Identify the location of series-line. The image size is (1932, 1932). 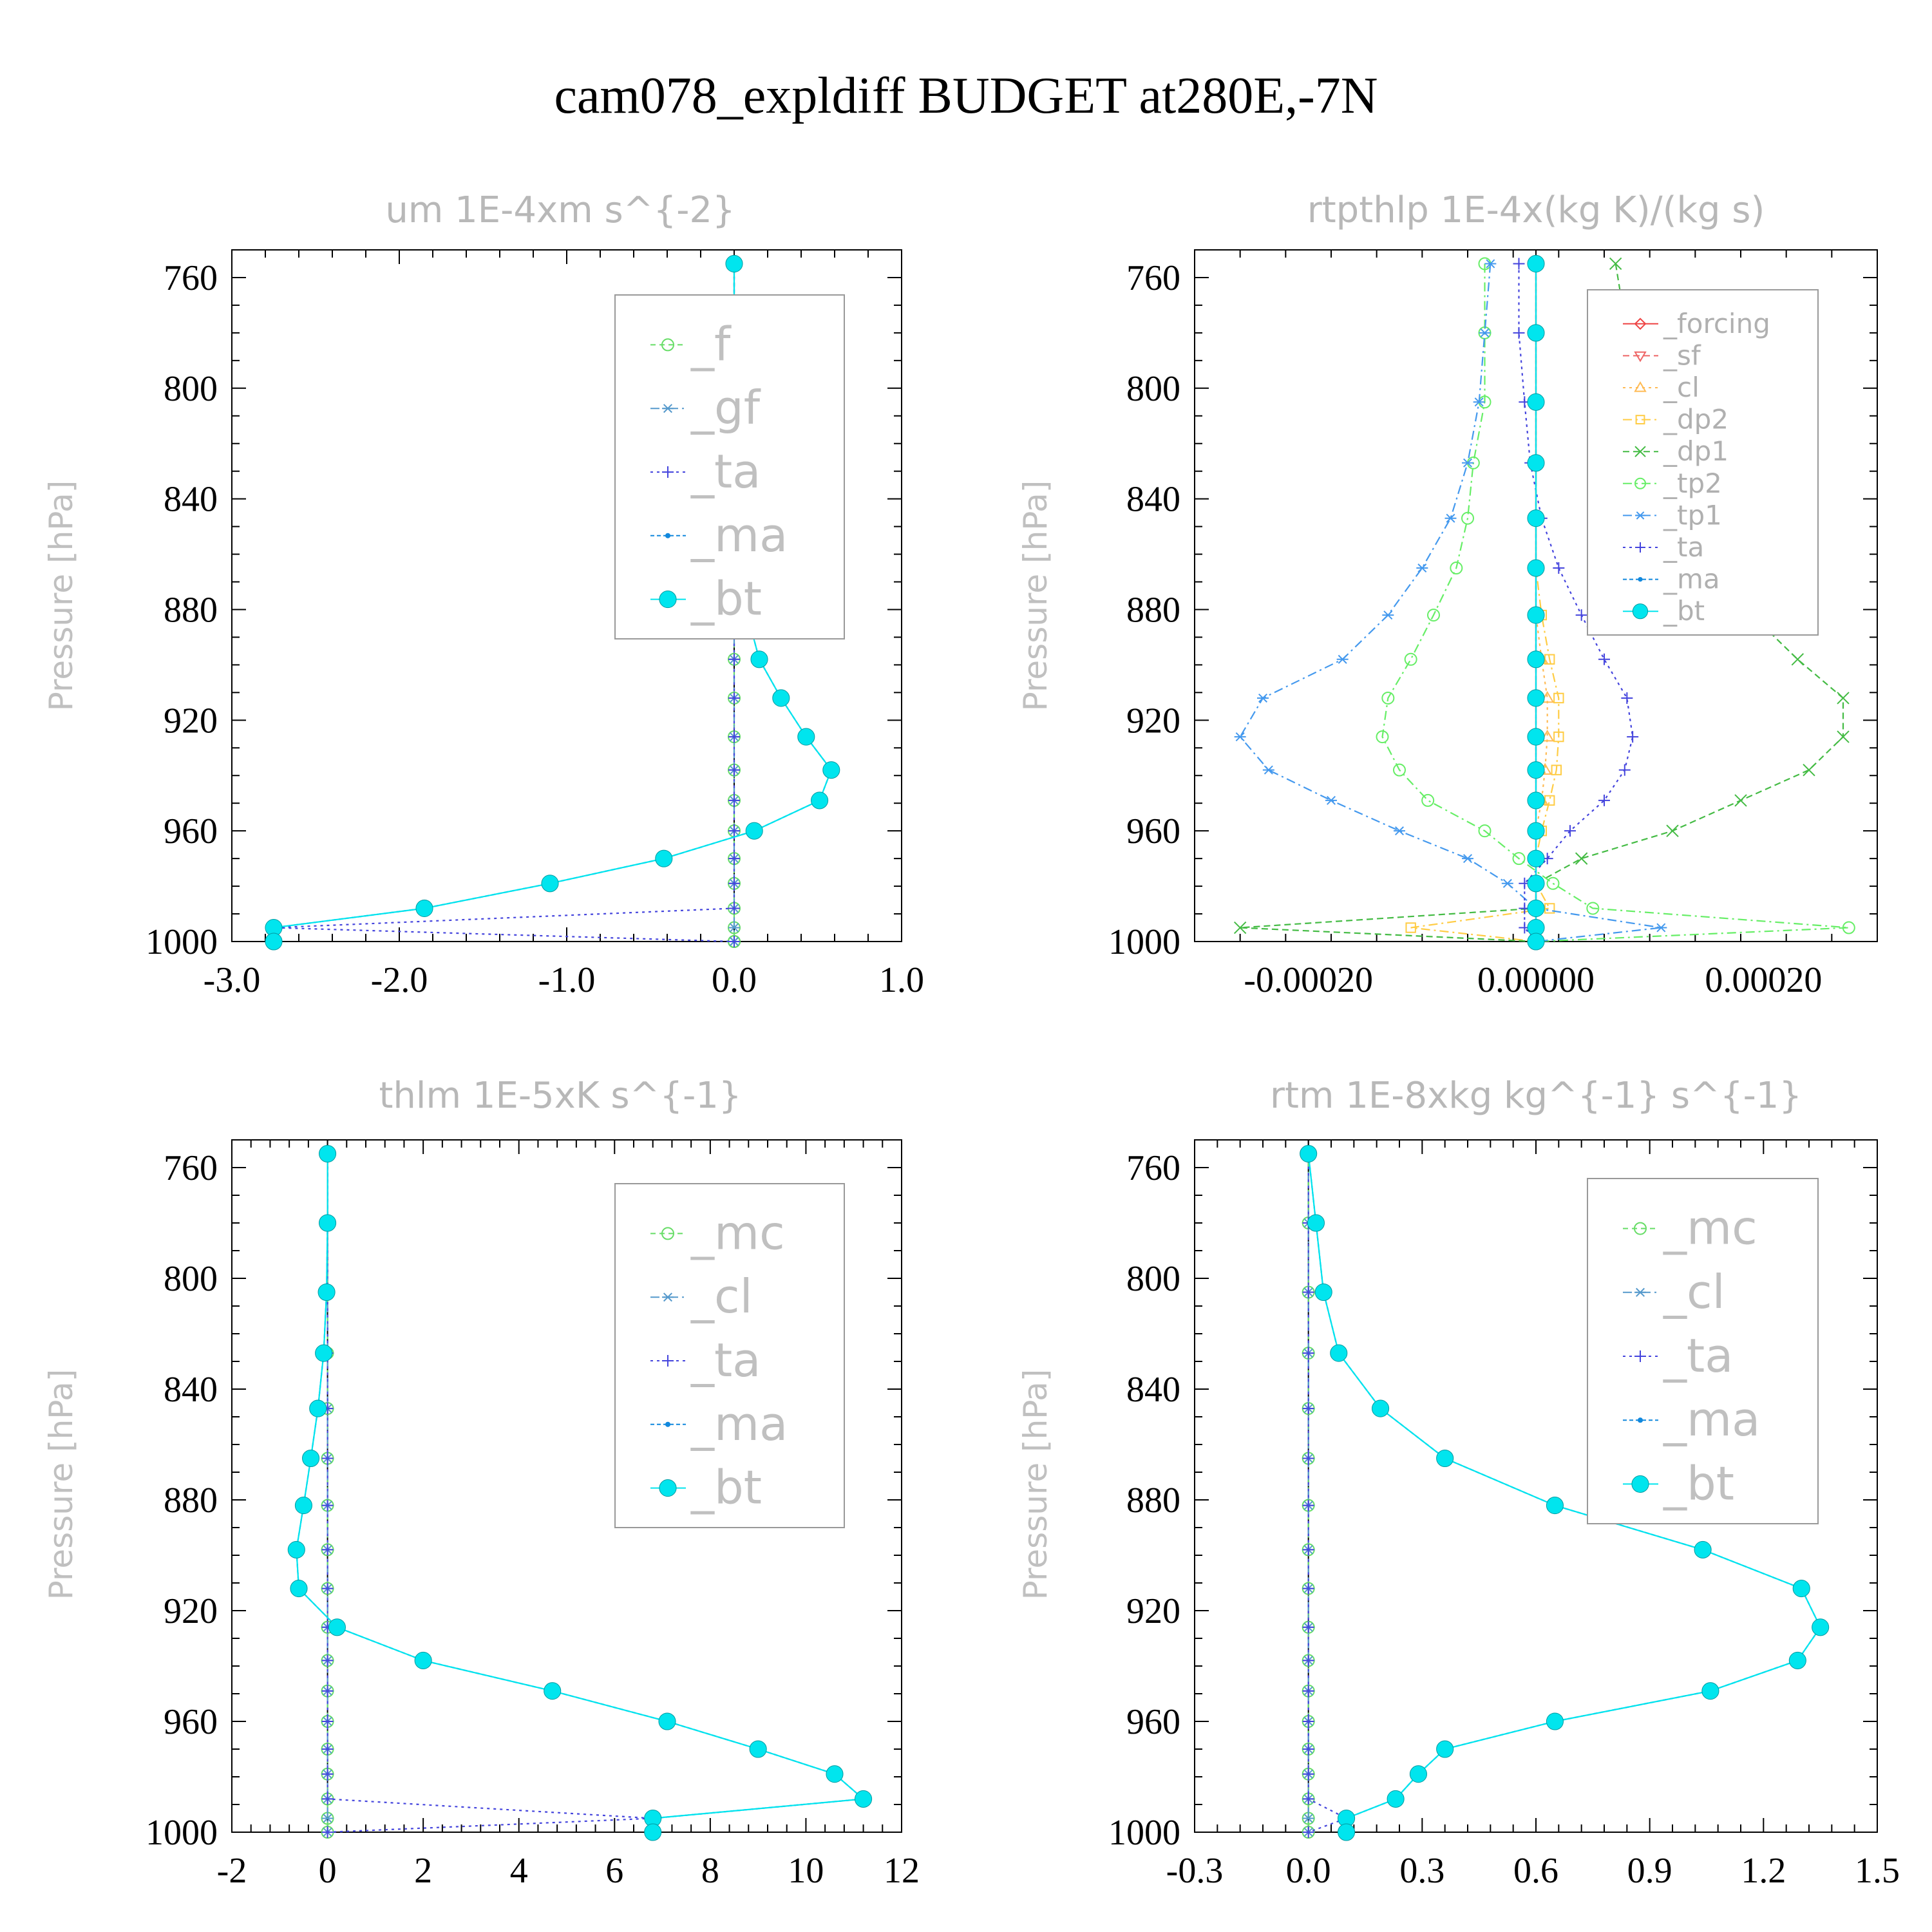
(1328, 1493).